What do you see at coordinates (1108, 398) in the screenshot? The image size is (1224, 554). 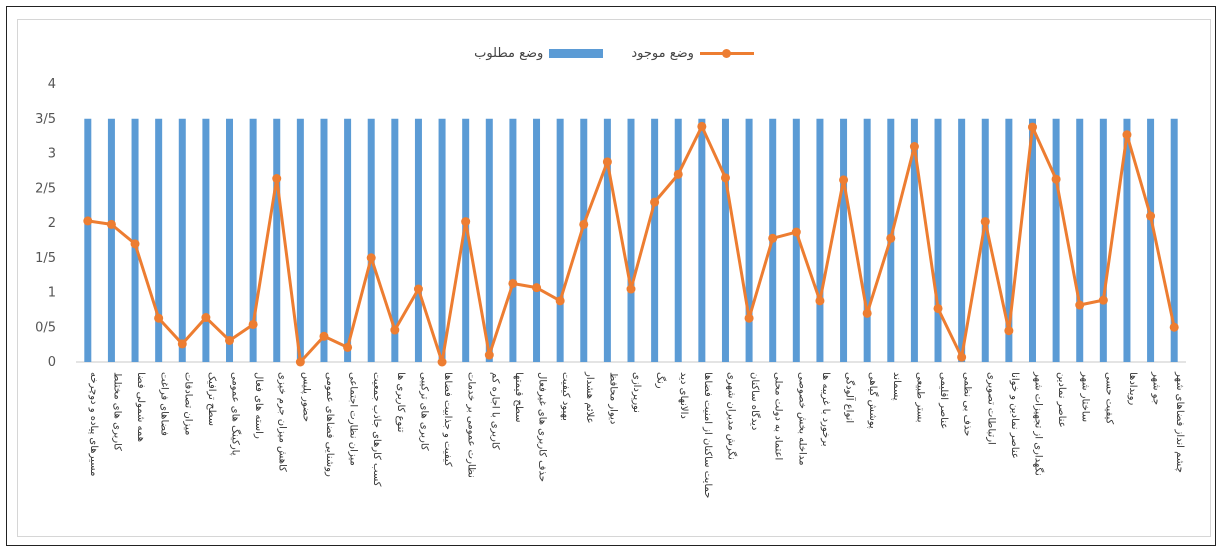 I see `x-tick-label: کیفیت حسی` at bounding box center [1108, 398].